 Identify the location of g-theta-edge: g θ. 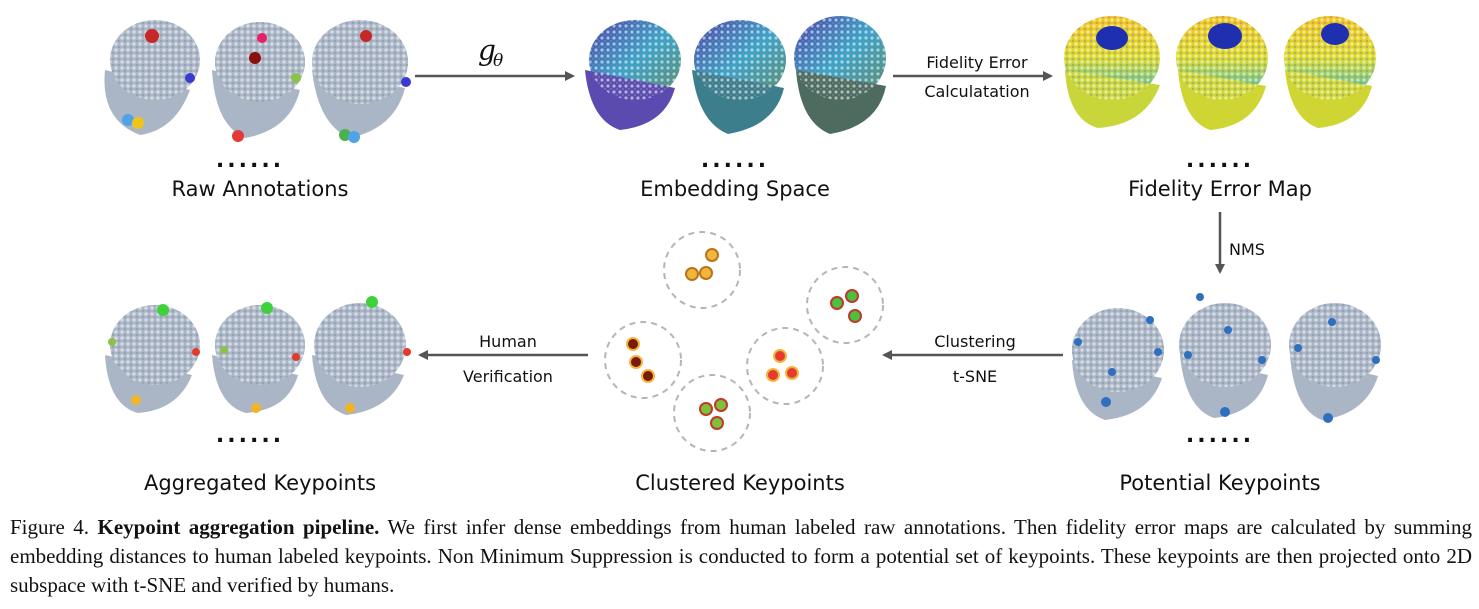
(495, 57).